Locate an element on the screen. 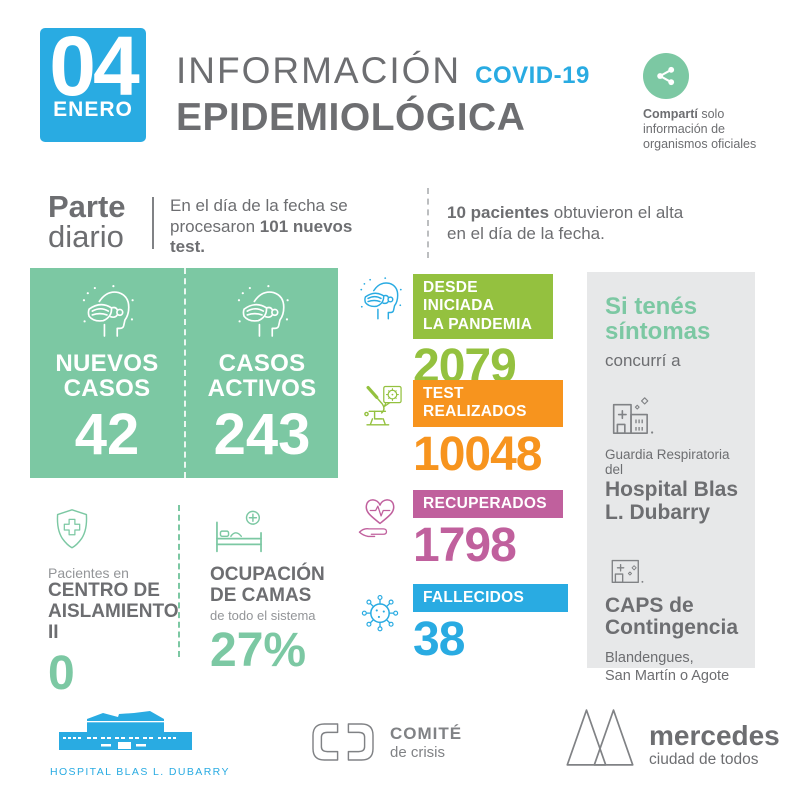 This screenshot has height=800, width=800. cases-box: NUEVOS CASOS 42 CAS is located at coordinates (184, 373).